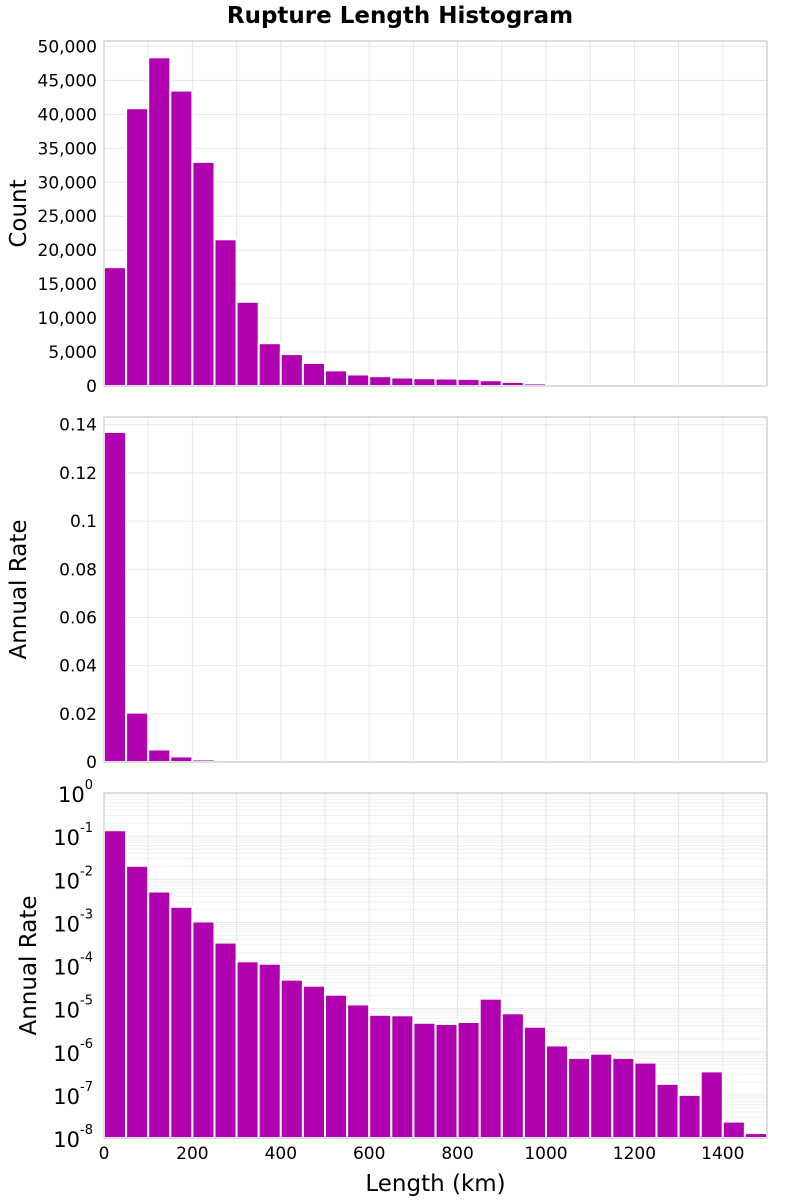  What do you see at coordinates (73, 1008) in the screenshot?
I see `y-tick-label: 10⁻⁵` at bounding box center [73, 1008].